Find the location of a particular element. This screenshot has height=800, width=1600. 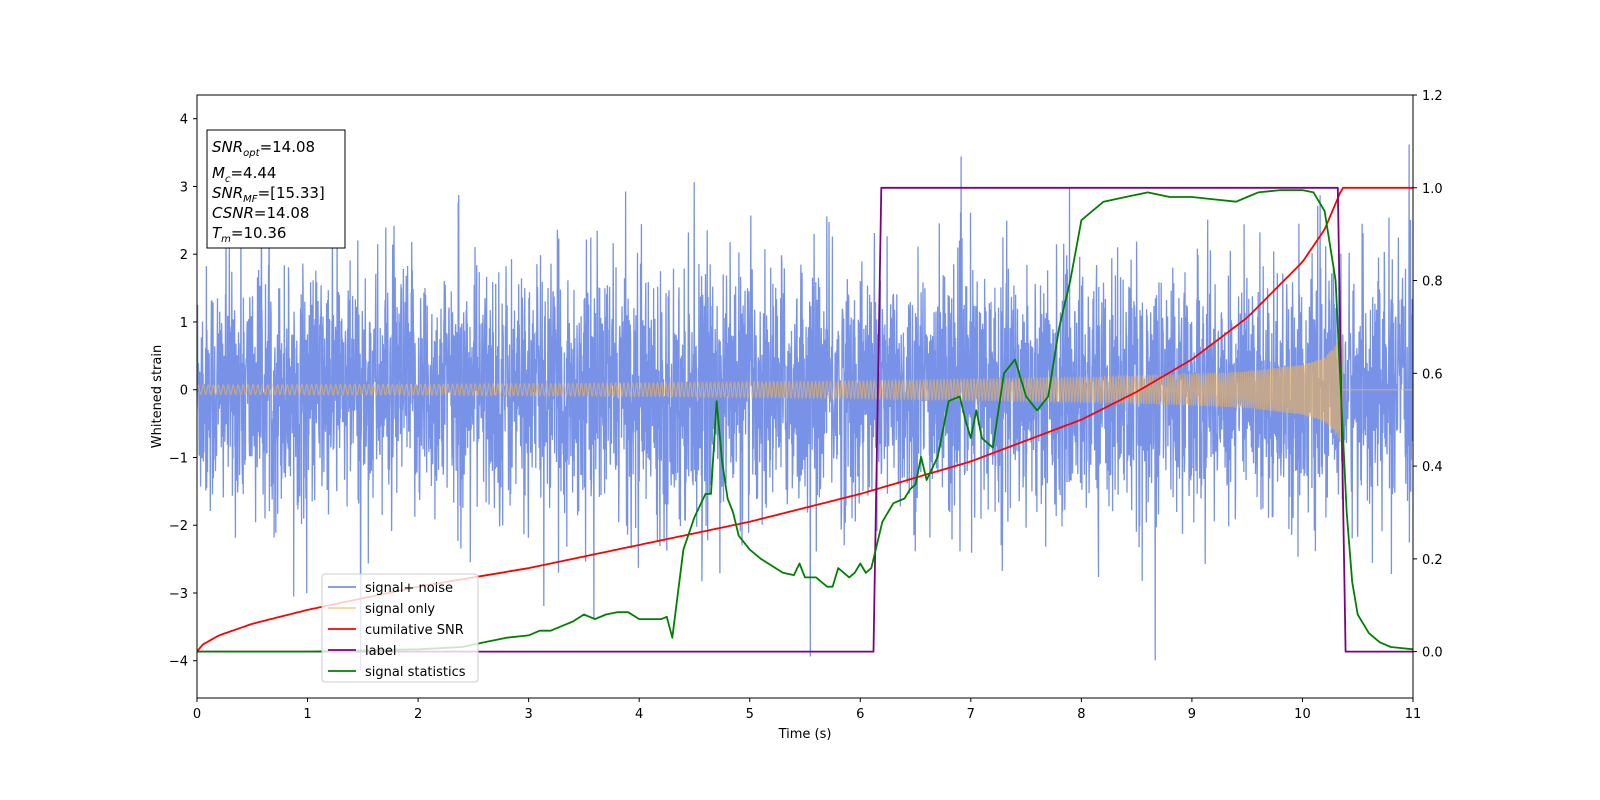

legend-label: label is located at coordinates (380, 651).